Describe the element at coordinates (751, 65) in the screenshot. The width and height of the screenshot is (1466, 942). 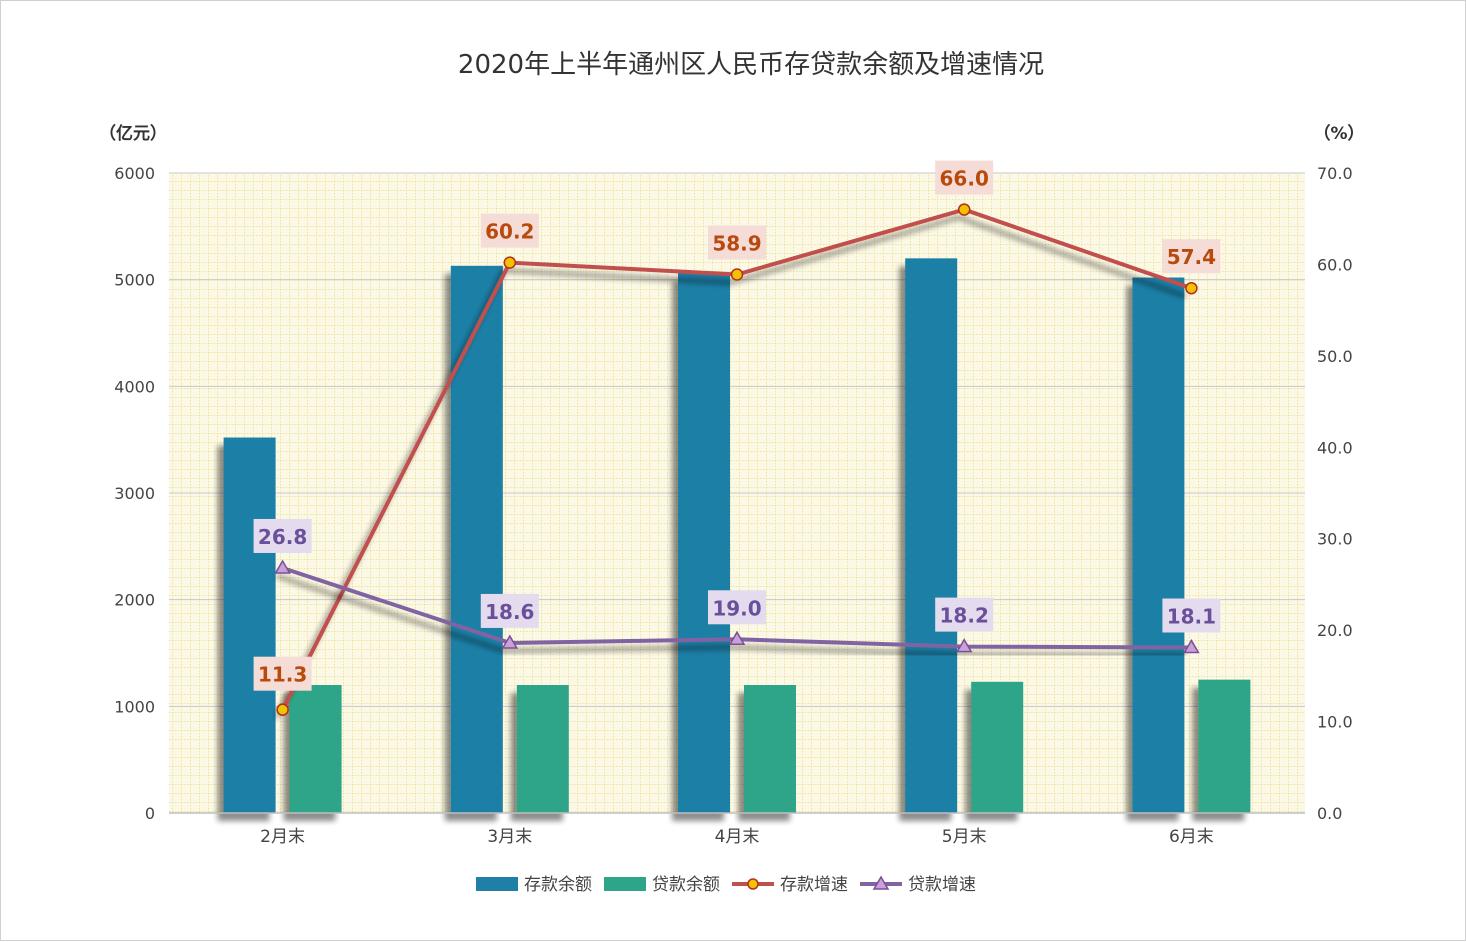
I see `chart-title: 2020年上半年通州区人民币存贷款余额及增速情况` at that location.